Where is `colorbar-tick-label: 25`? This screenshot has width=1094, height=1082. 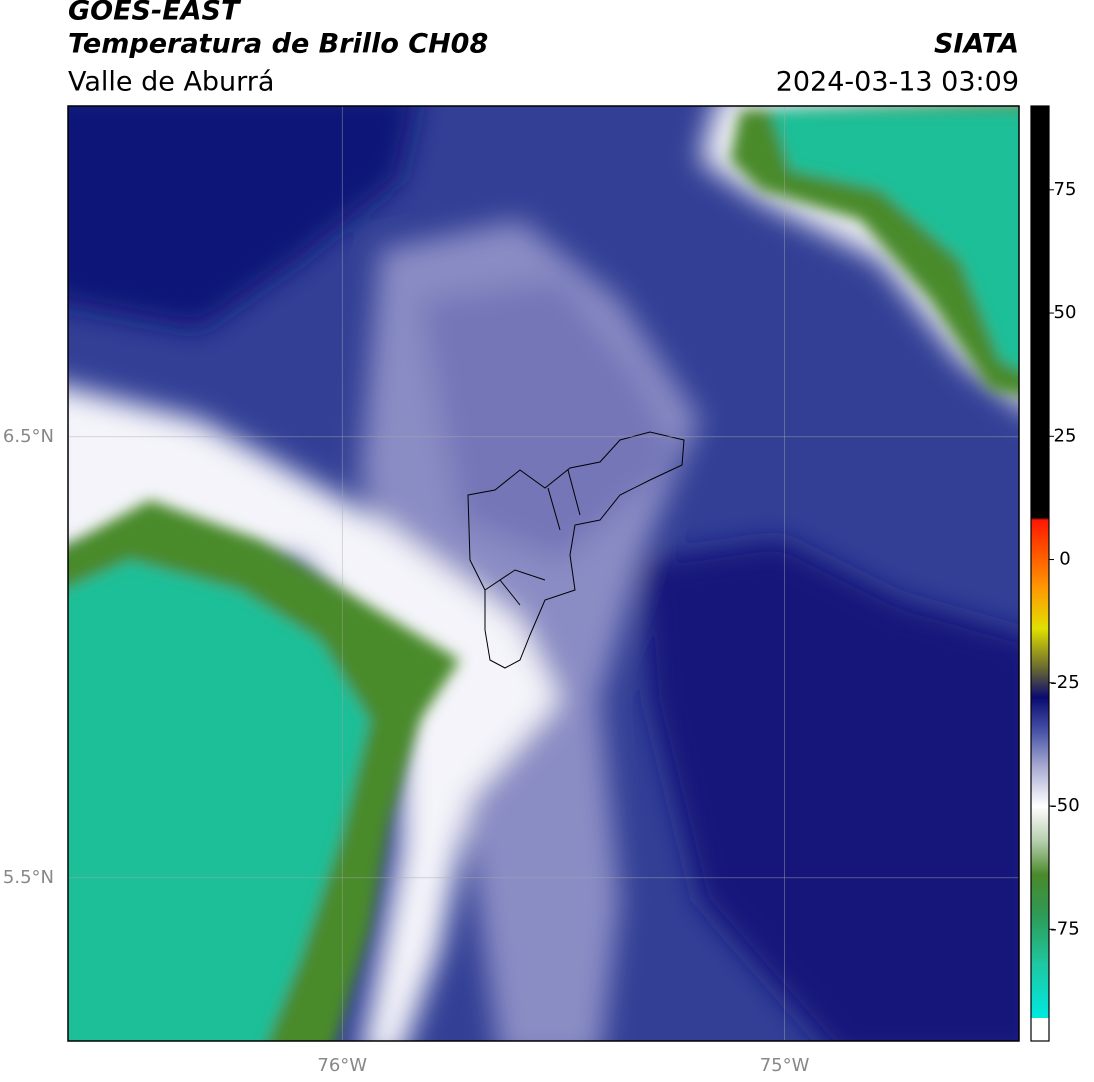 colorbar-tick-label: 25 is located at coordinates (1065, 435).